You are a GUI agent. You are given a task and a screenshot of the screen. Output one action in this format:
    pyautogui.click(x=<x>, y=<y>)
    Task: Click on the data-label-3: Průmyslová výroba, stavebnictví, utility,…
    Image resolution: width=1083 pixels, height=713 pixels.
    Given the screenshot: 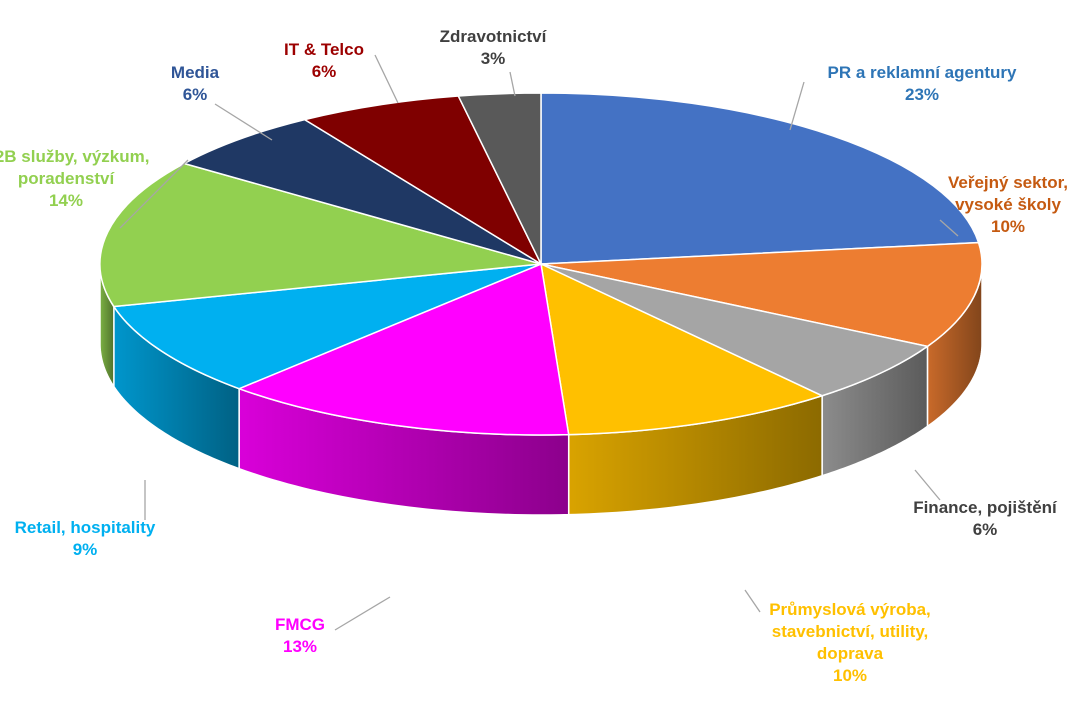 What is the action you would take?
    pyautogui.click(x=850, y=642)
    